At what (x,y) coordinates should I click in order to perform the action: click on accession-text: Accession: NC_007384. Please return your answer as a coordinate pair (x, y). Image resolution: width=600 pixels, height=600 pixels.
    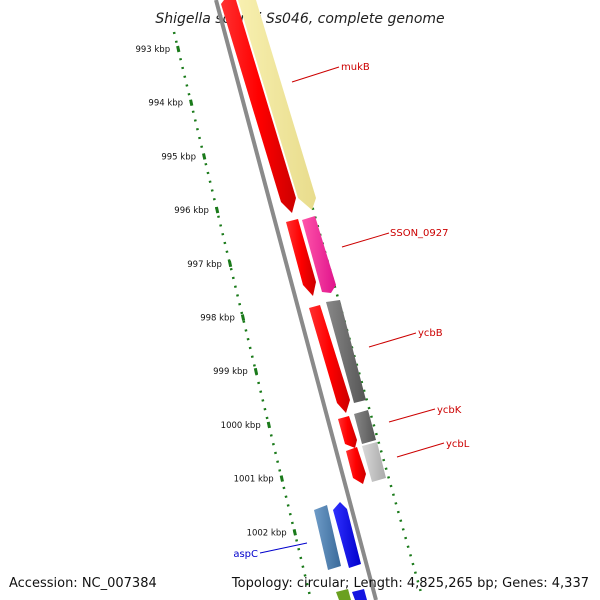
    Looking at the image, I should click on (83, 583).